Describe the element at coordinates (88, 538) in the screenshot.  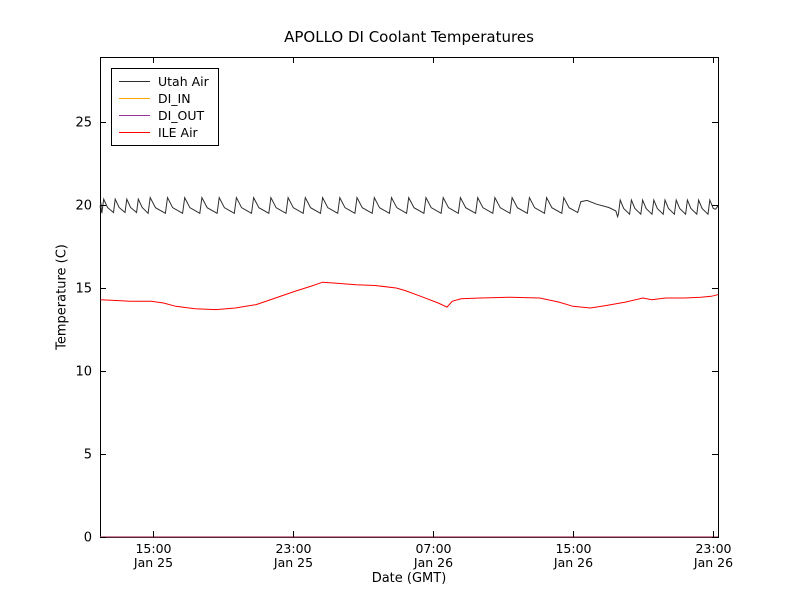
I see `y-tick-label: 0` at that location.